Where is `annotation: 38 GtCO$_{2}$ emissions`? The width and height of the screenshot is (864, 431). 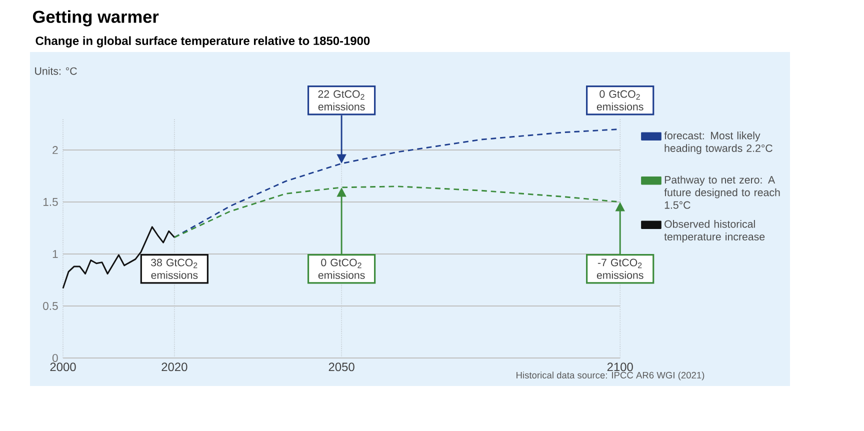
annotation: 38 GtCO$_{2}$ emissions is located at coordinates (174, 268).